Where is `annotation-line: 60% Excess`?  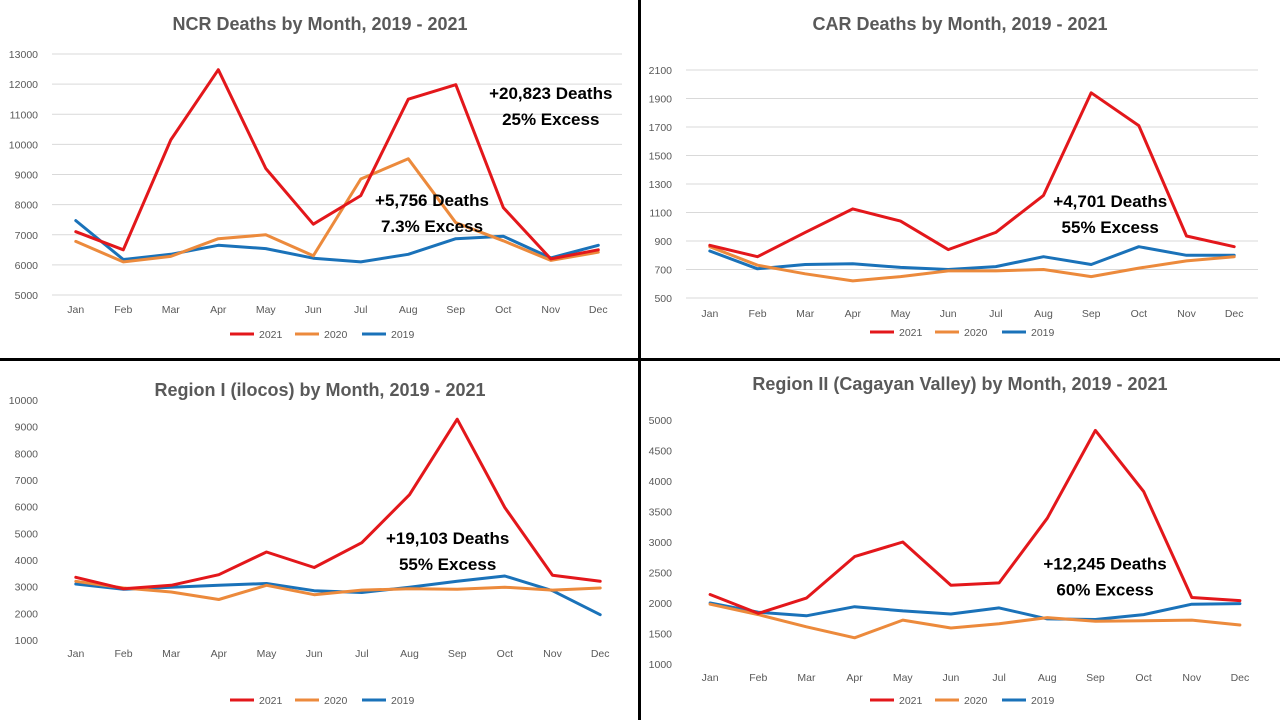
annotation-line: 60% Excess is located at coordinates (1104, 589).